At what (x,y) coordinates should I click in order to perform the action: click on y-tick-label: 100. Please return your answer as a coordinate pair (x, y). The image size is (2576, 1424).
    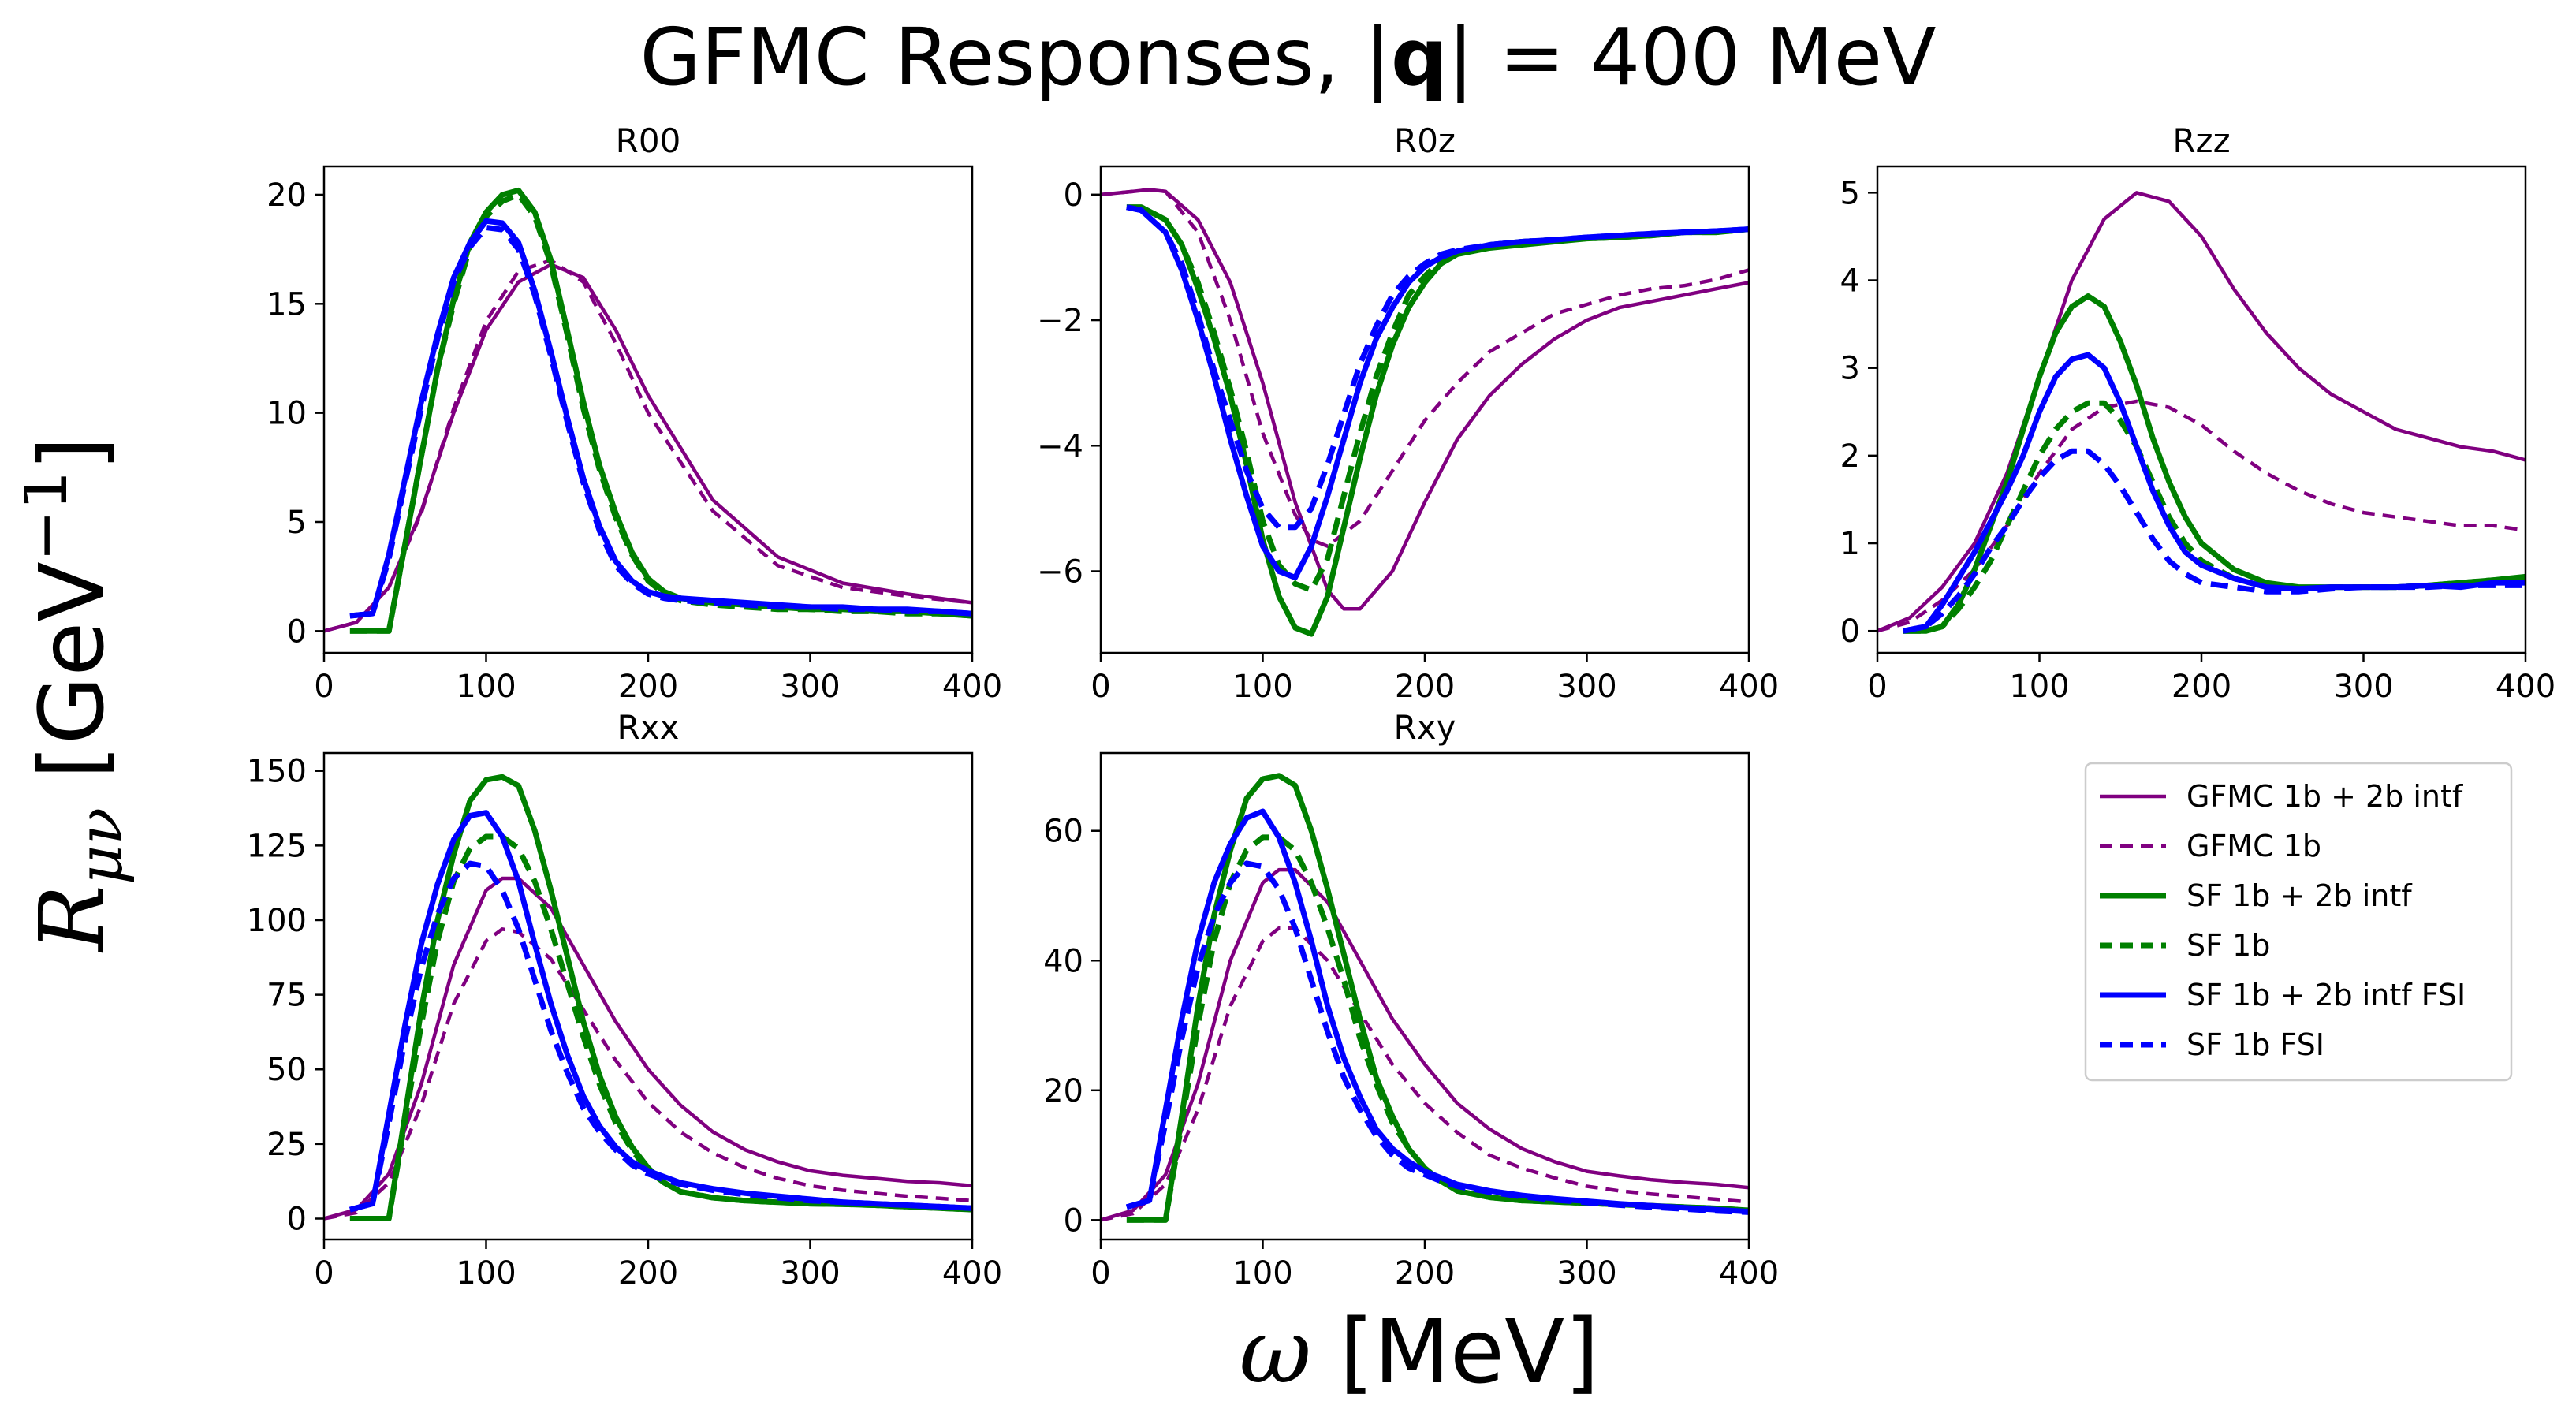
    Looking at the image, I should click on (277, 921).